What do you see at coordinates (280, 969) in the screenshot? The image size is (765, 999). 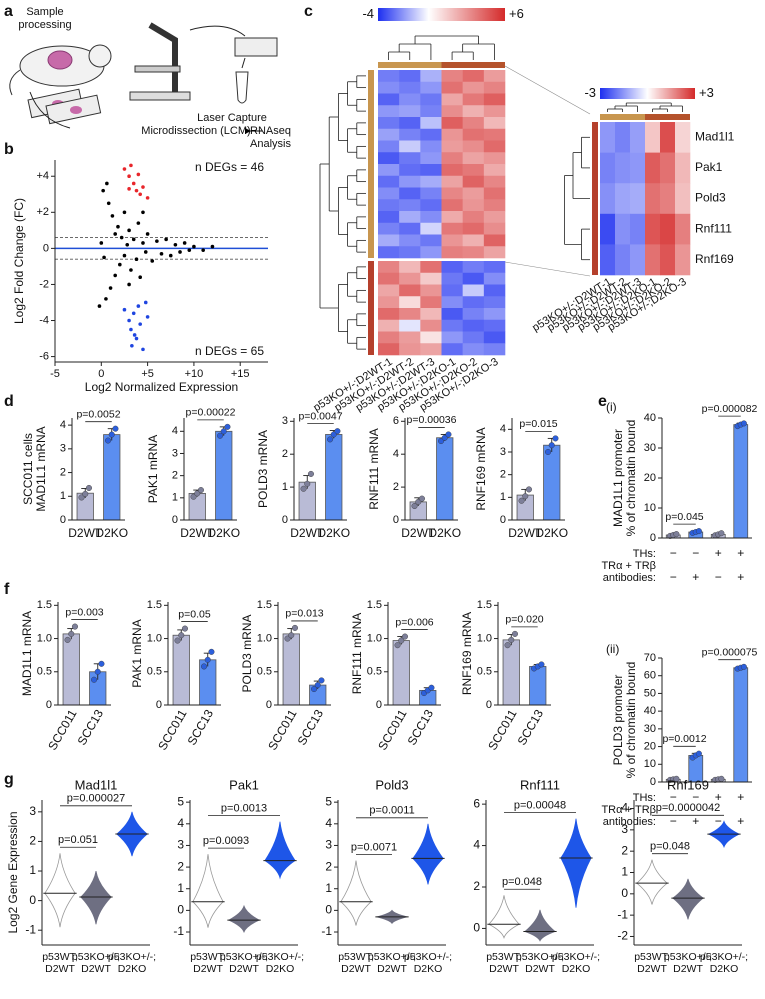 I see `x-tick-label: D2KO` at bounding box center [280, 969].